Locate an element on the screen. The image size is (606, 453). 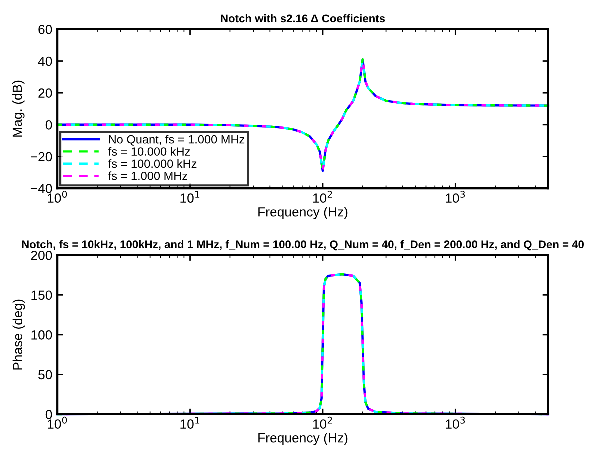
legend-label: fs = 10.000 kHz is located at coordinates (149, 151).